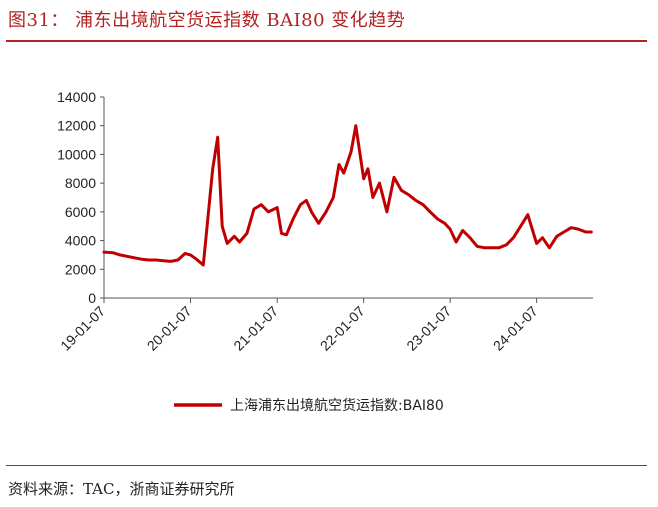 The image size is (658, 507). I want to click on source-note: 资料来源：TAC，浙商证券研究所, so click(121, 489).